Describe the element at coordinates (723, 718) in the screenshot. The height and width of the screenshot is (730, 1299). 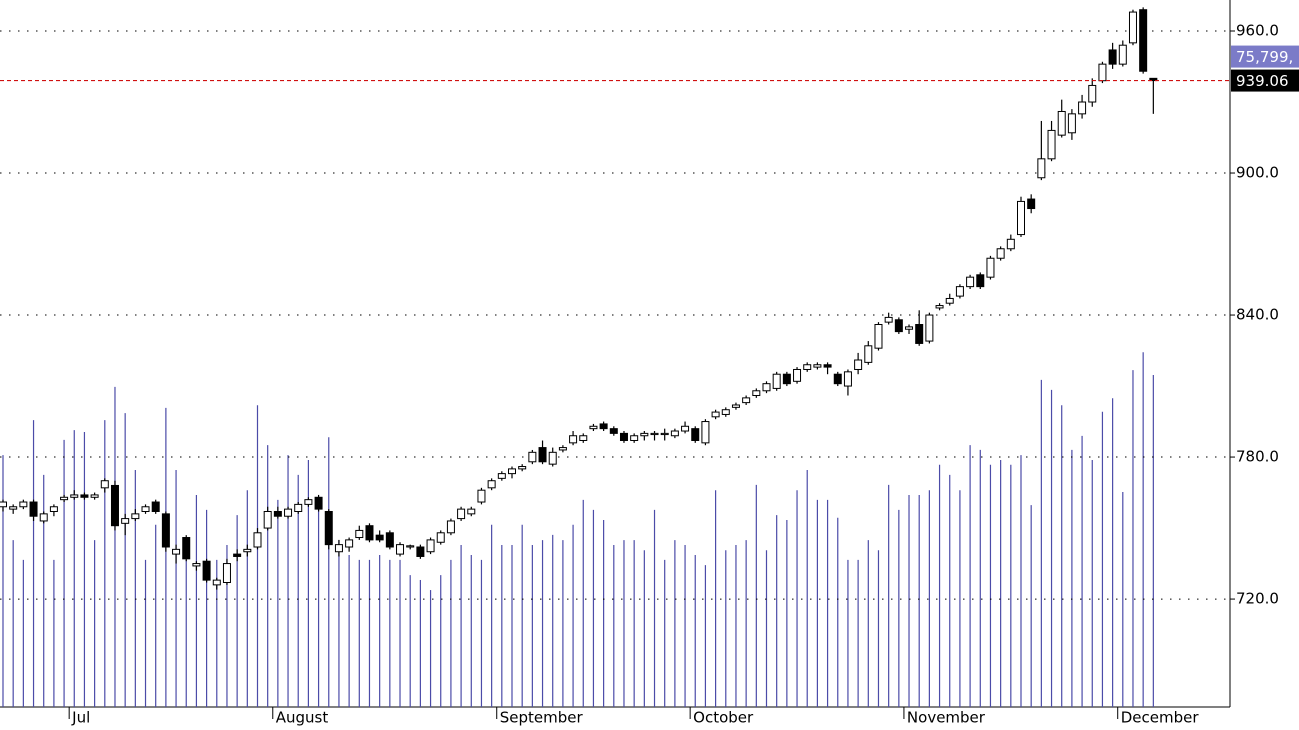
I see `x-tick-label: October` at that location.